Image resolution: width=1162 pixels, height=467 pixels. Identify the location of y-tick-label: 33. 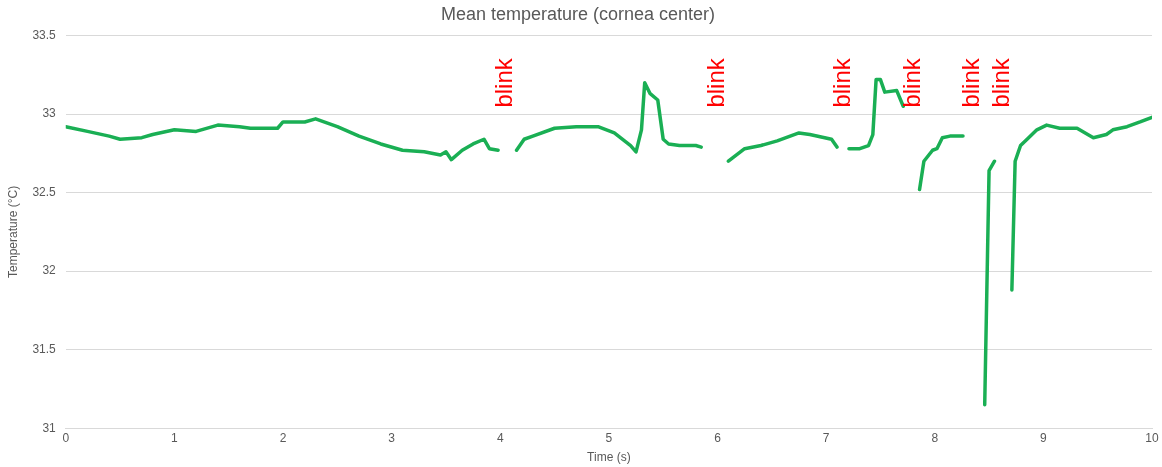
(49, 113).